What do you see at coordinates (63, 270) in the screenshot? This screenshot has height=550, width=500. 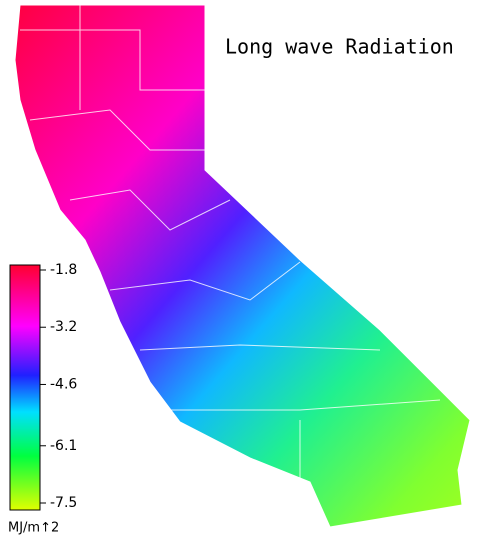 I see `colorbar-tick-label: -1.8` at bounding box center [63, 270].